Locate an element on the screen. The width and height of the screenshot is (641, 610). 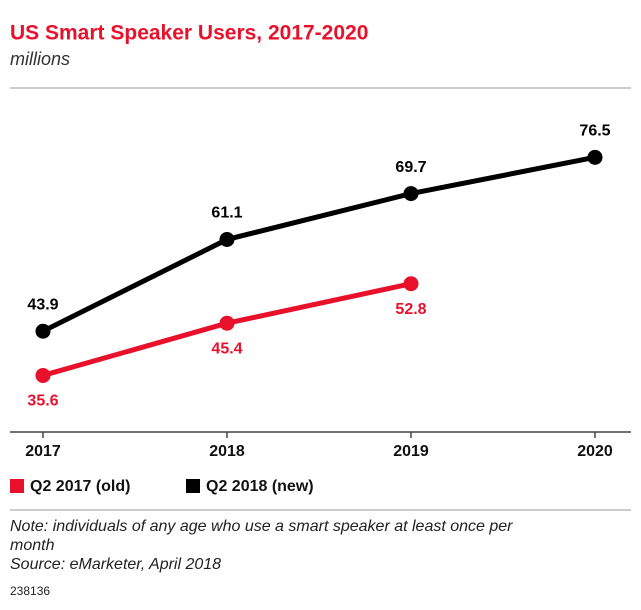
source: Source: eMarketer, April 2018 is located at coordinates (116, 564).